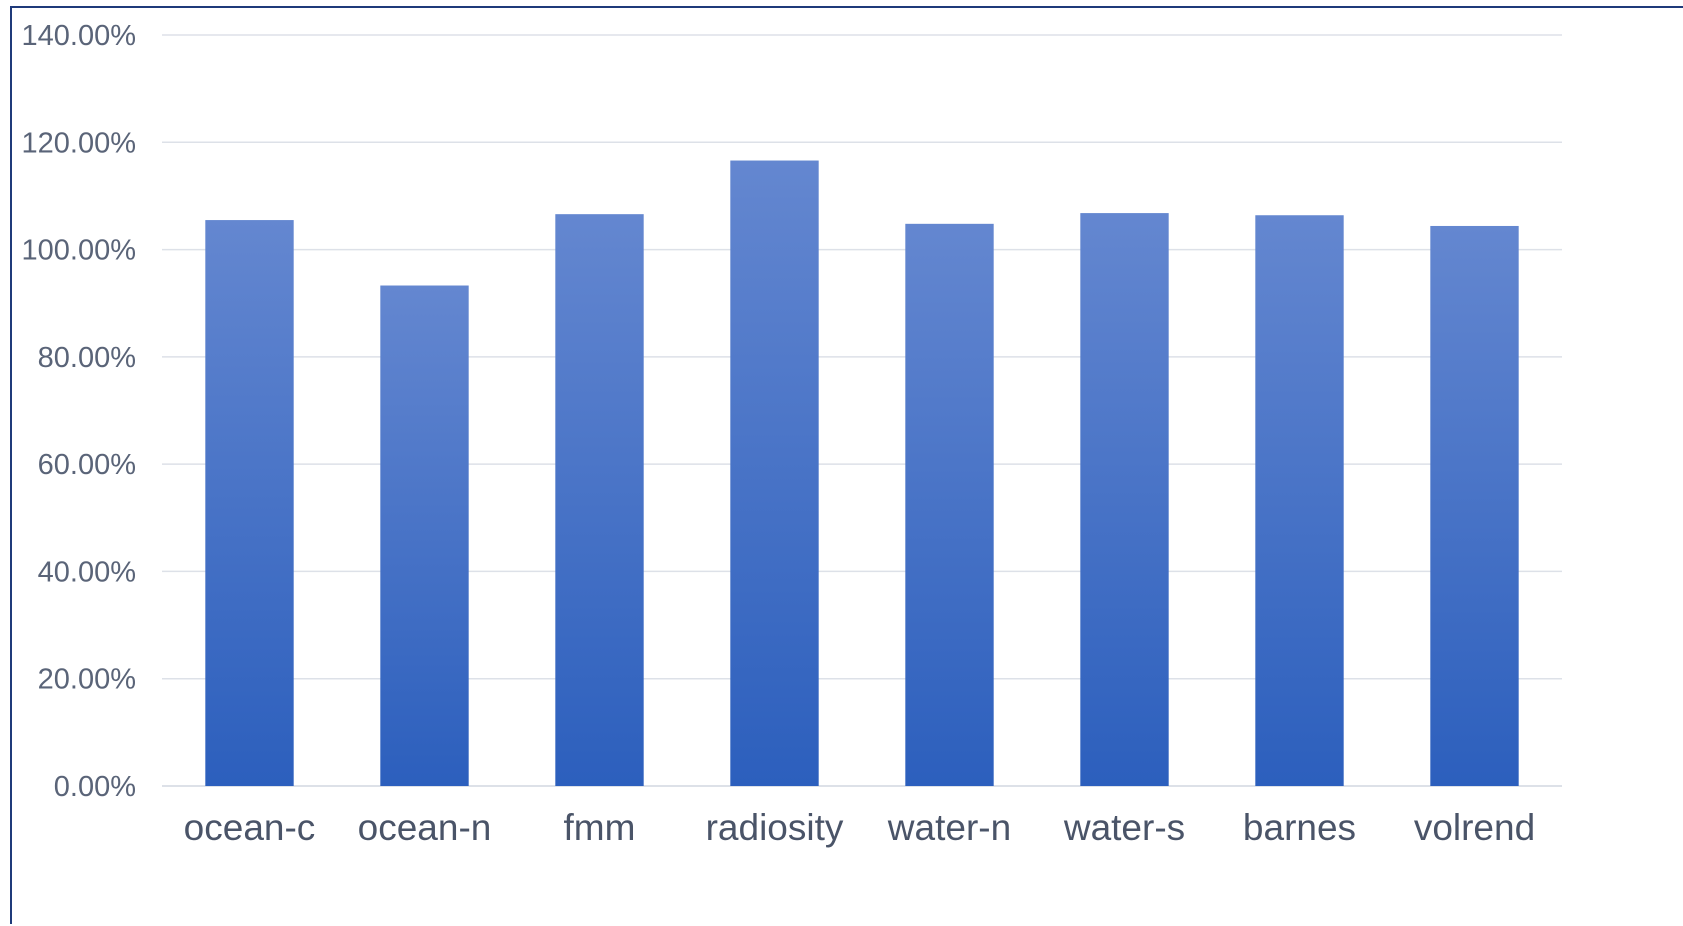  What do you see at coordinates (599, 500) in the screenshot?
I see `bar-fmm` at bounding box center [599, 500].